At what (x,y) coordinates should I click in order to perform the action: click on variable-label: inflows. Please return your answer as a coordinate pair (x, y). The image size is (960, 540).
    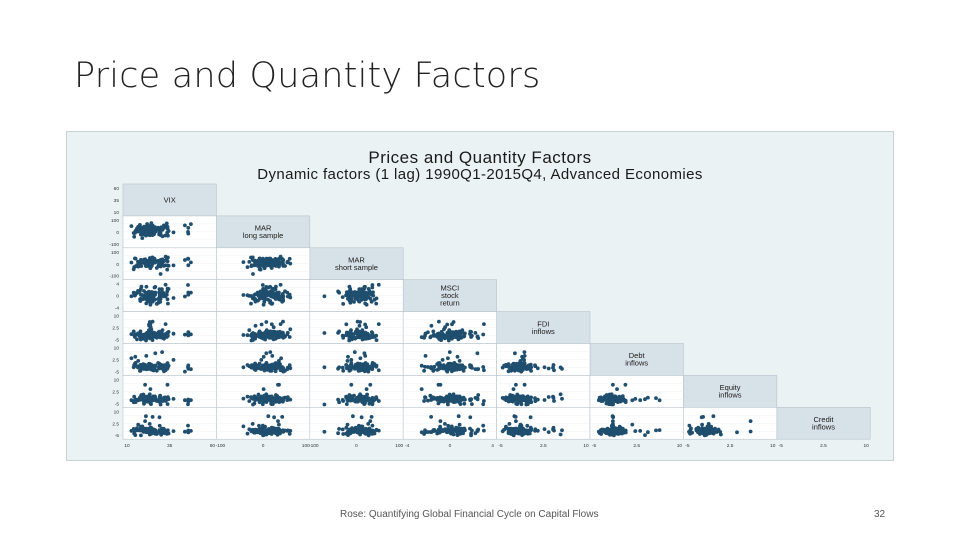
    Looking at the image, I should click on (543, 331).